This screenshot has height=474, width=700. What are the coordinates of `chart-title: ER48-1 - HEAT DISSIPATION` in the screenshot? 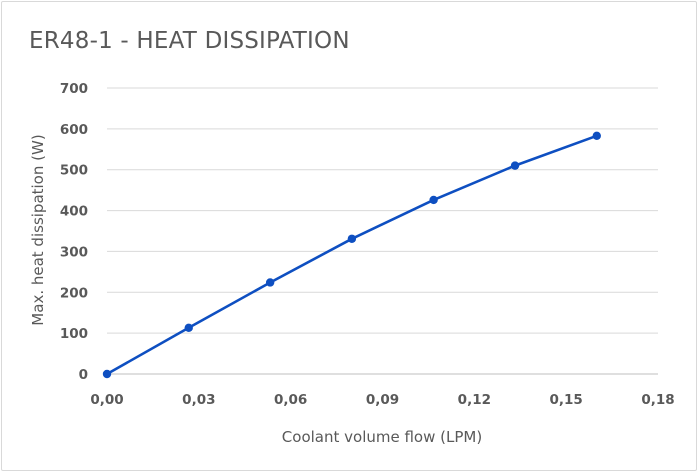 It's located at (189, 41).